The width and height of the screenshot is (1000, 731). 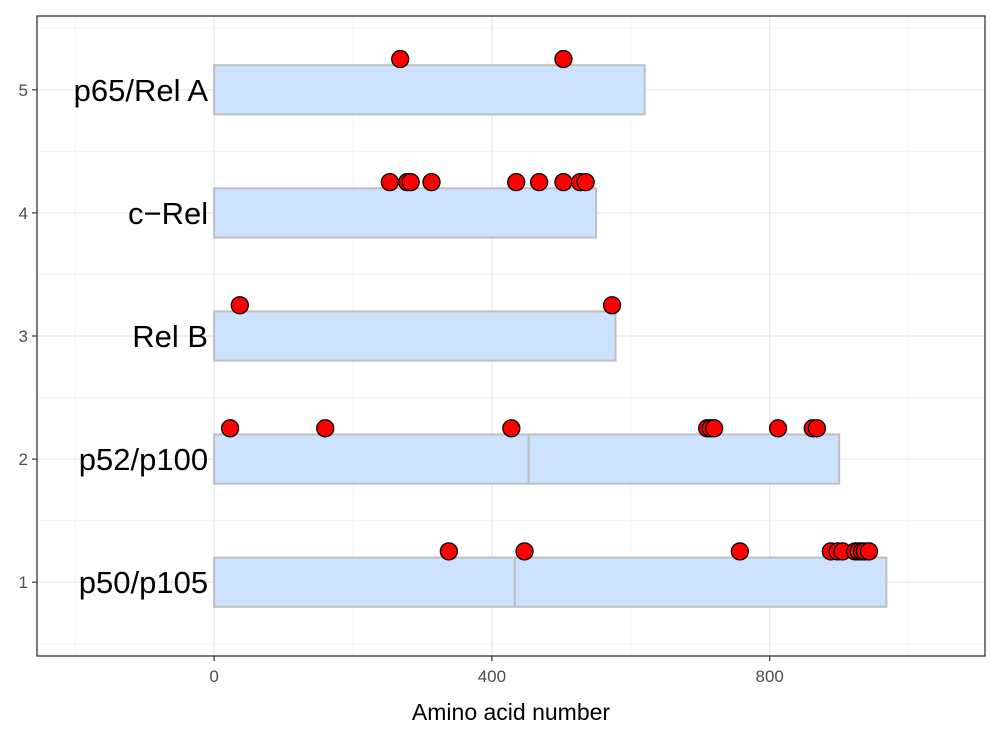 I want to click on y-tick-label: 5, so click(x=23, y=90).